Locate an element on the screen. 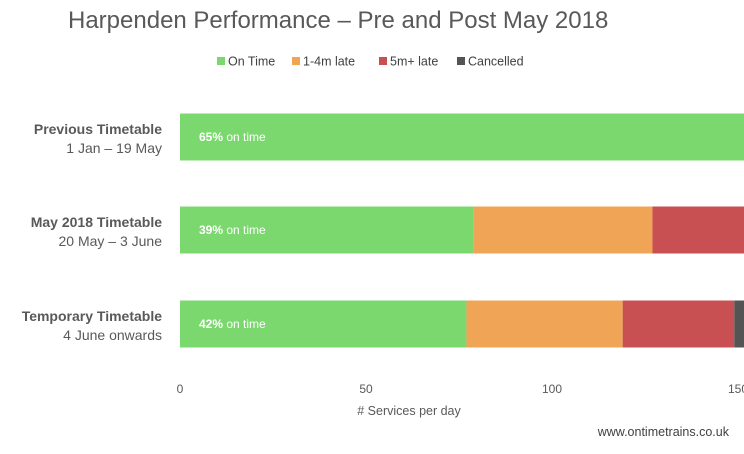 The image size is (744, 454). ontime-label-2: 42% on time is located at coordinates (232, 324).